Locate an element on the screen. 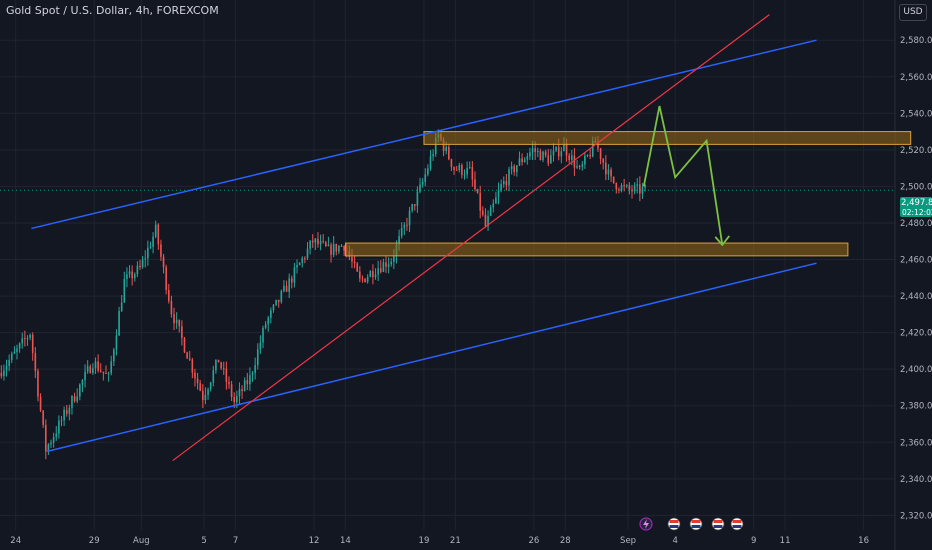 The image size is (932, 550). price-tick-label: 2,520.00 is located at coordinates (916, 151).